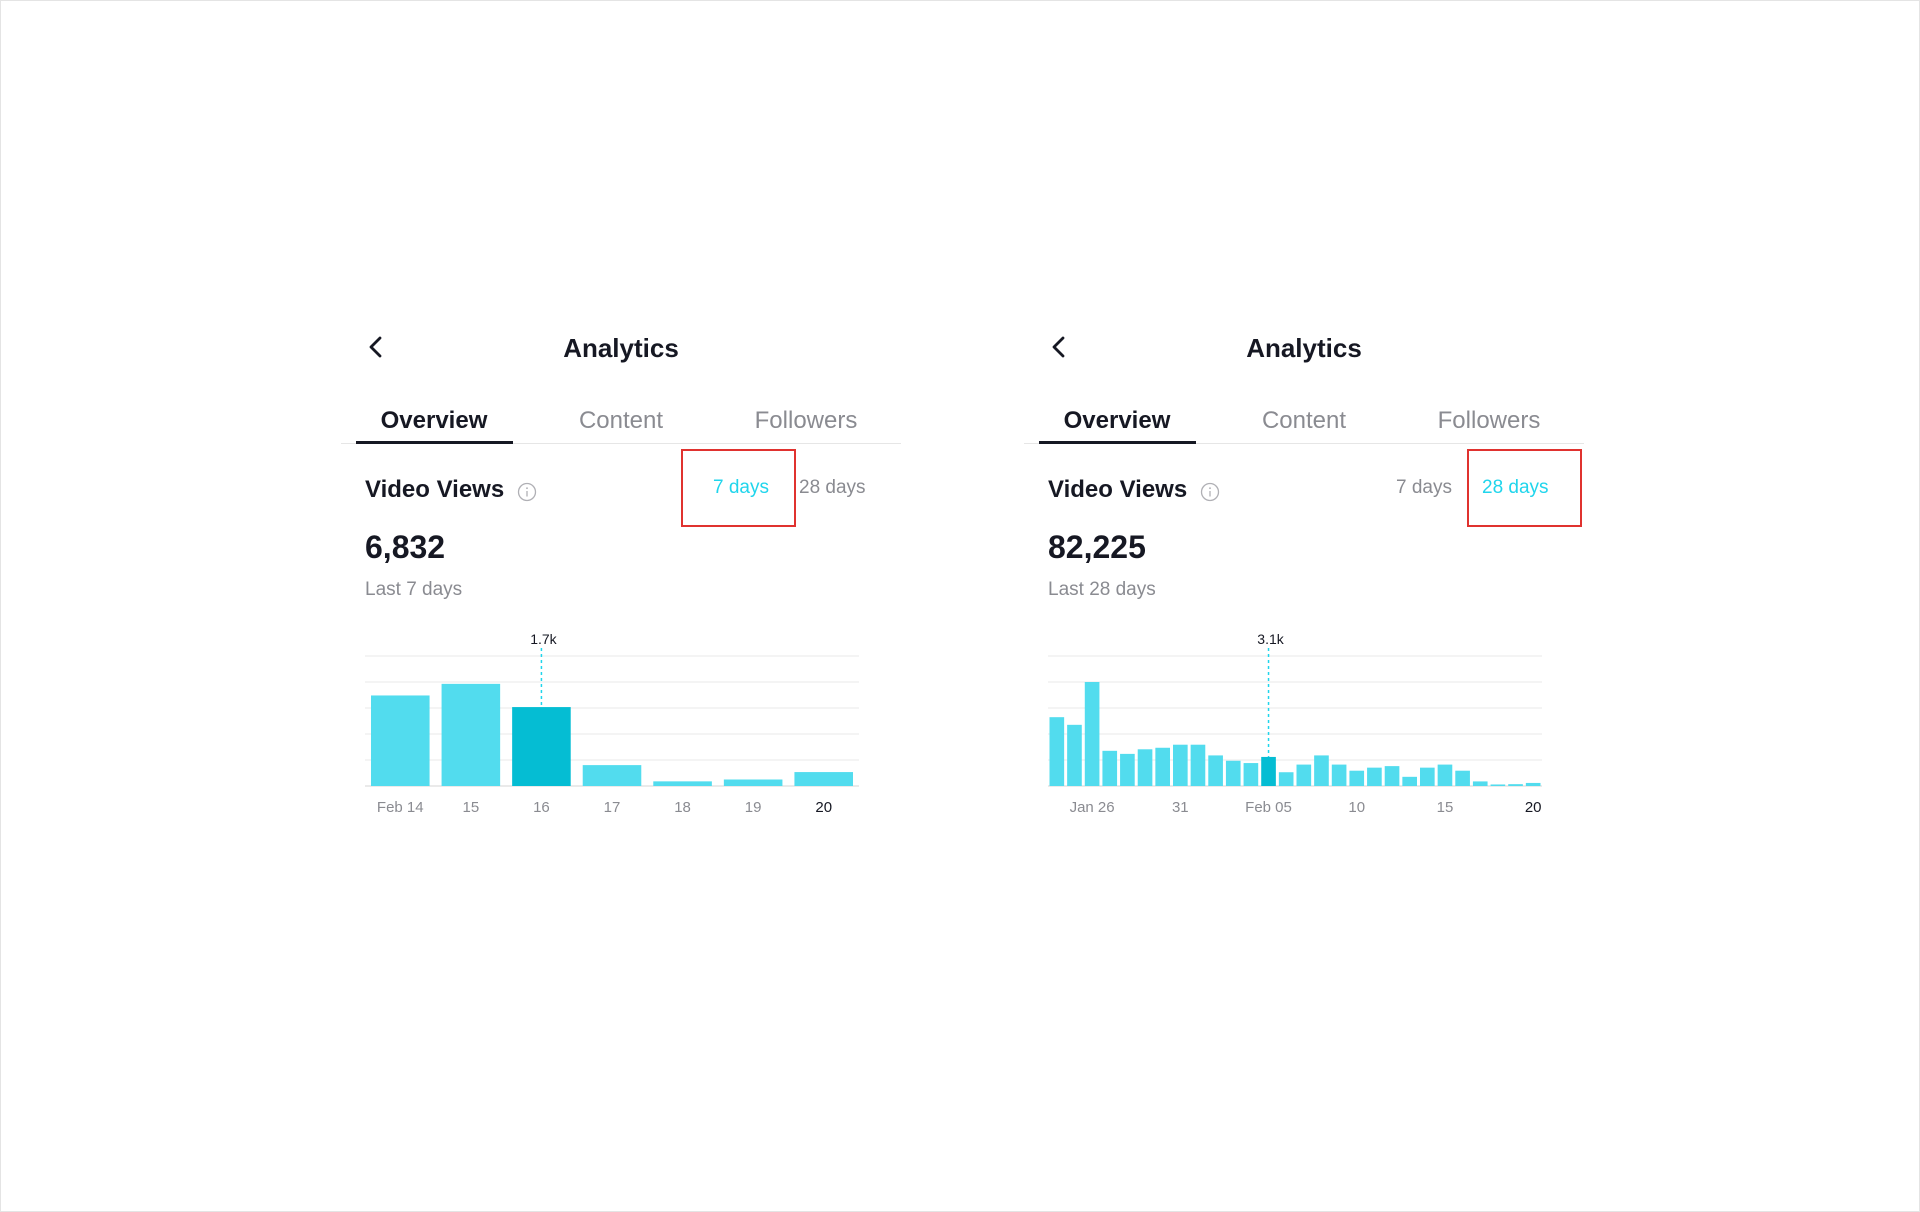  What do you see at coordinates (612, 807) in the screenshot?
I see `x-tick-label: 17` at bounding box center [612, 807].